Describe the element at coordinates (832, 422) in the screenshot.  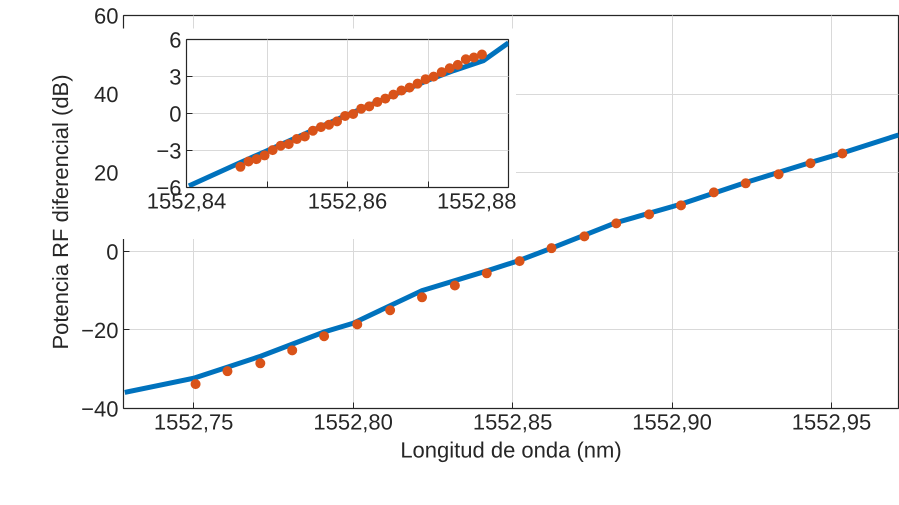
I see `x-tick-label: 1552,95` at that location.